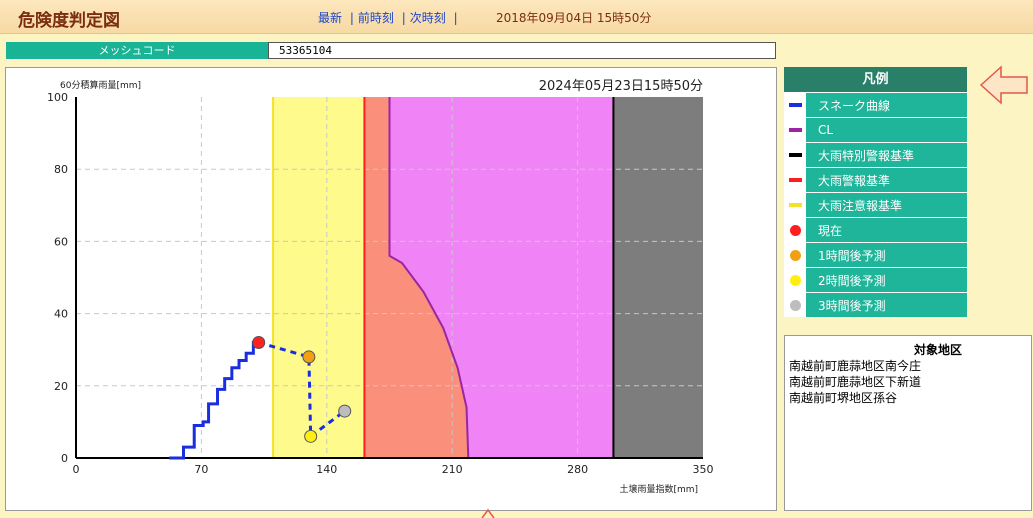  I want to click on legend-item: 大雨注意報基準, so click(875, 204).